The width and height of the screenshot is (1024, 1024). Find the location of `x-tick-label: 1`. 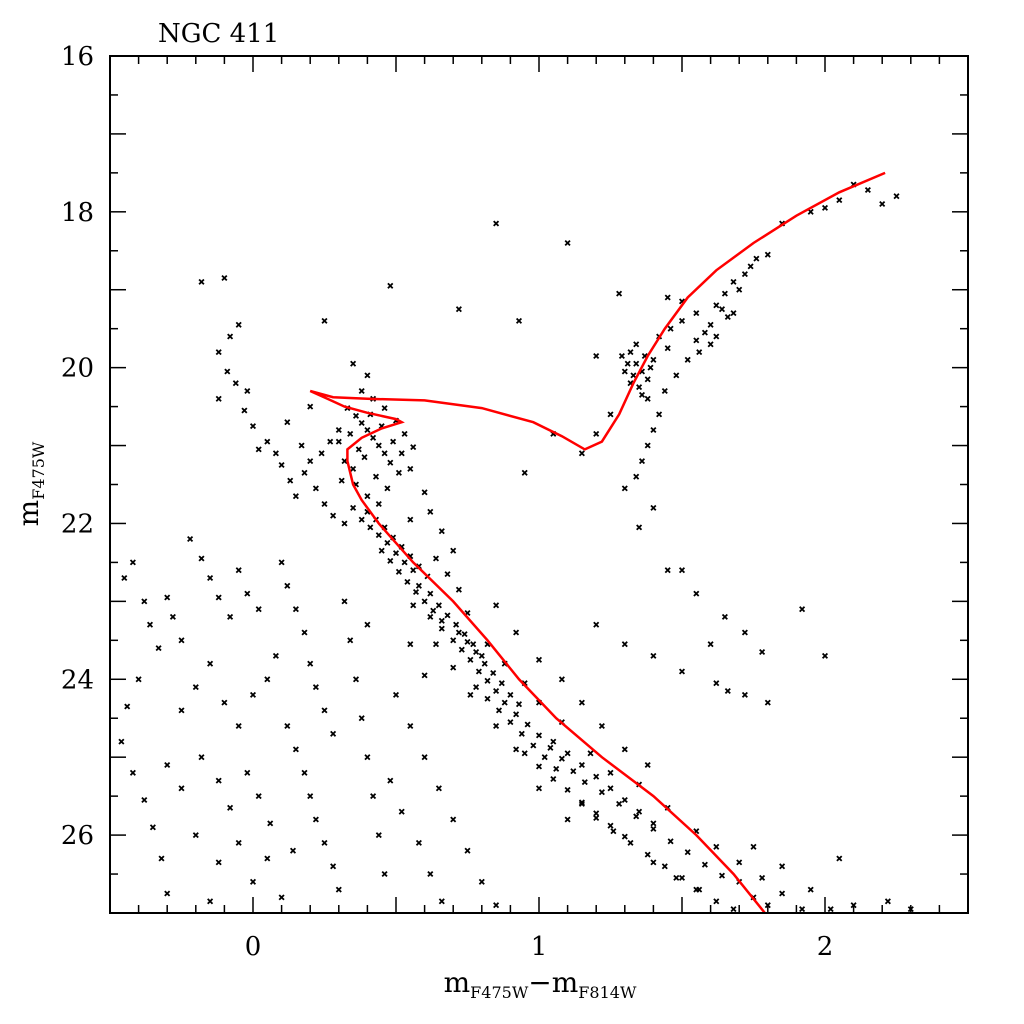

x-tick-label: 1 is located at coordinates (539, 947).